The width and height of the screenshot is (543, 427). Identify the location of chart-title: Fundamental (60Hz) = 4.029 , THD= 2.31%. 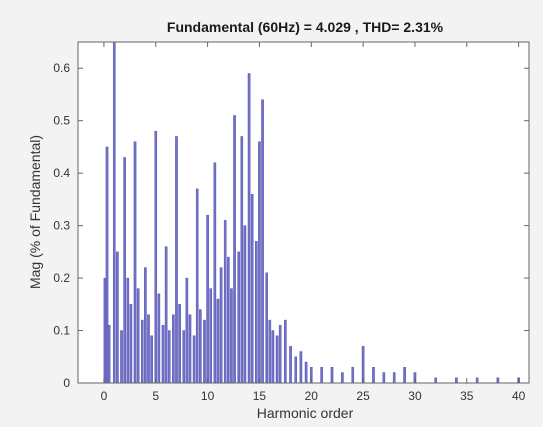
(305, 27).